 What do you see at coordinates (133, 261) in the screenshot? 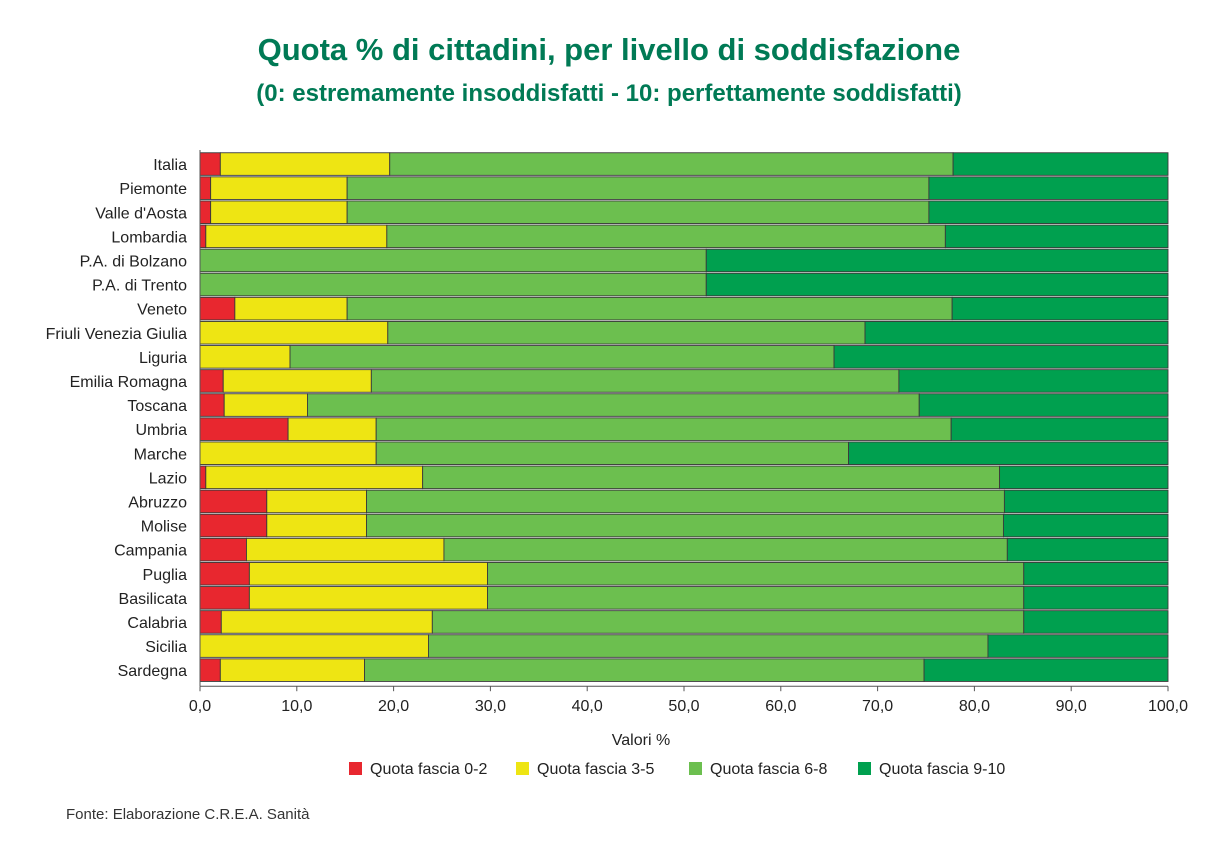
I see `category-label: P.A. di Bolzano` at bounding box center [133, 261].